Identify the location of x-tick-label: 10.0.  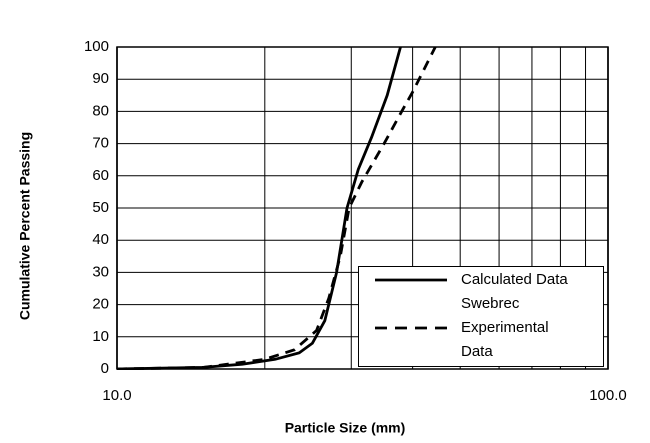
(116, 395).